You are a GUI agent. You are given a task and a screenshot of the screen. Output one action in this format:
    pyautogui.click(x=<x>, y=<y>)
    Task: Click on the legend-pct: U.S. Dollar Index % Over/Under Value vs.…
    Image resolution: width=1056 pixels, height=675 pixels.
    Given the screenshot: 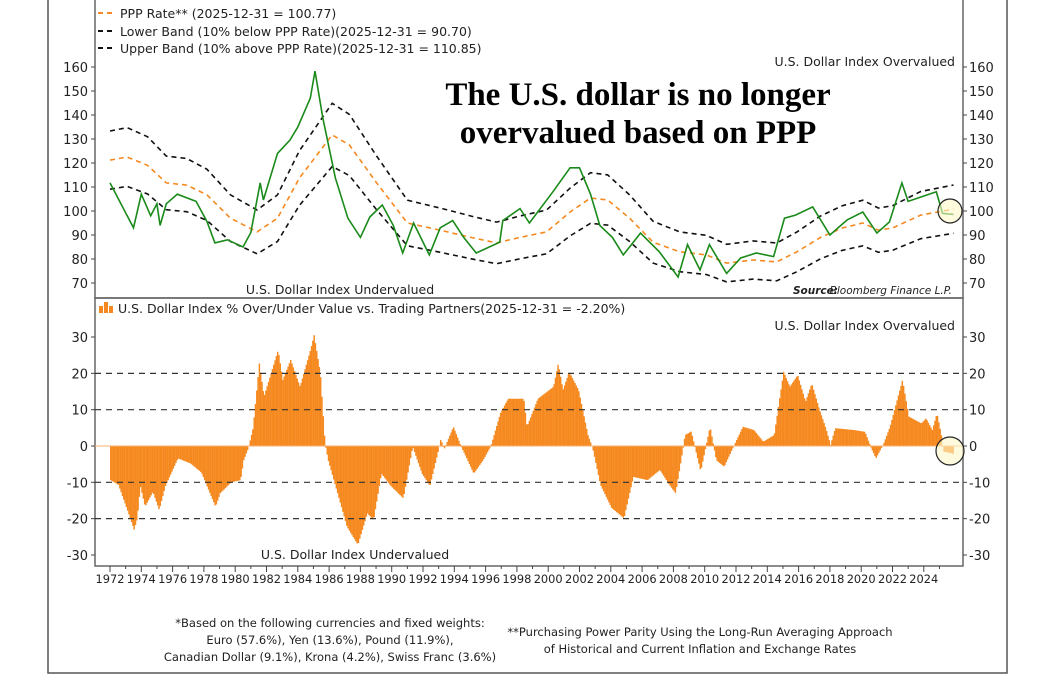 What is the action you would take?
    pyautogui.click(x=371, y=308)
    